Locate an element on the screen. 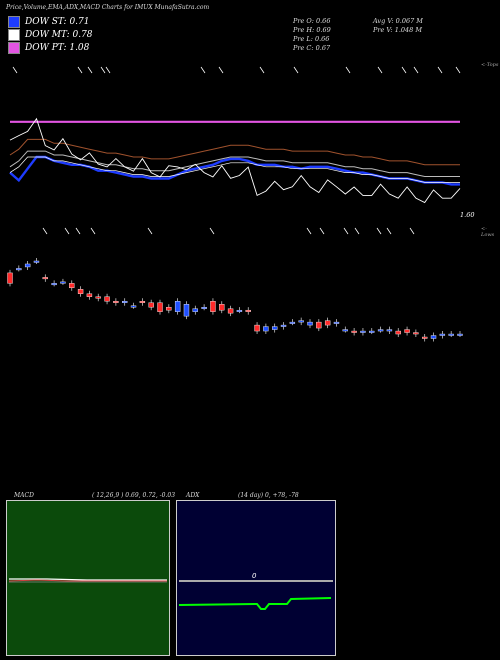  legend-swatch-st is located at coordinates (14, 22).